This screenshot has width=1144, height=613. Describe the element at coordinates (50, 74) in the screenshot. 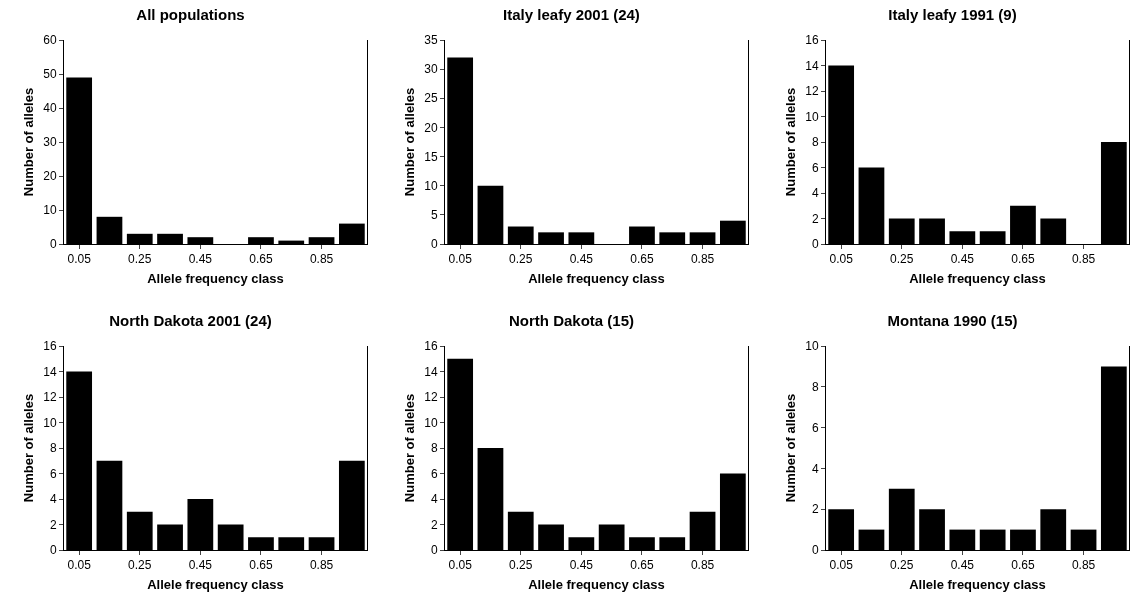

I see `y-tick-label: 50` at that location.